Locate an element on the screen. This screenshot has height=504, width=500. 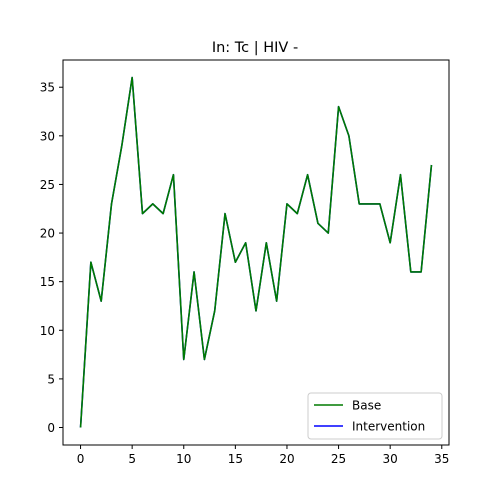
y-tick-label: 0 is located at coordinates (51, 428).